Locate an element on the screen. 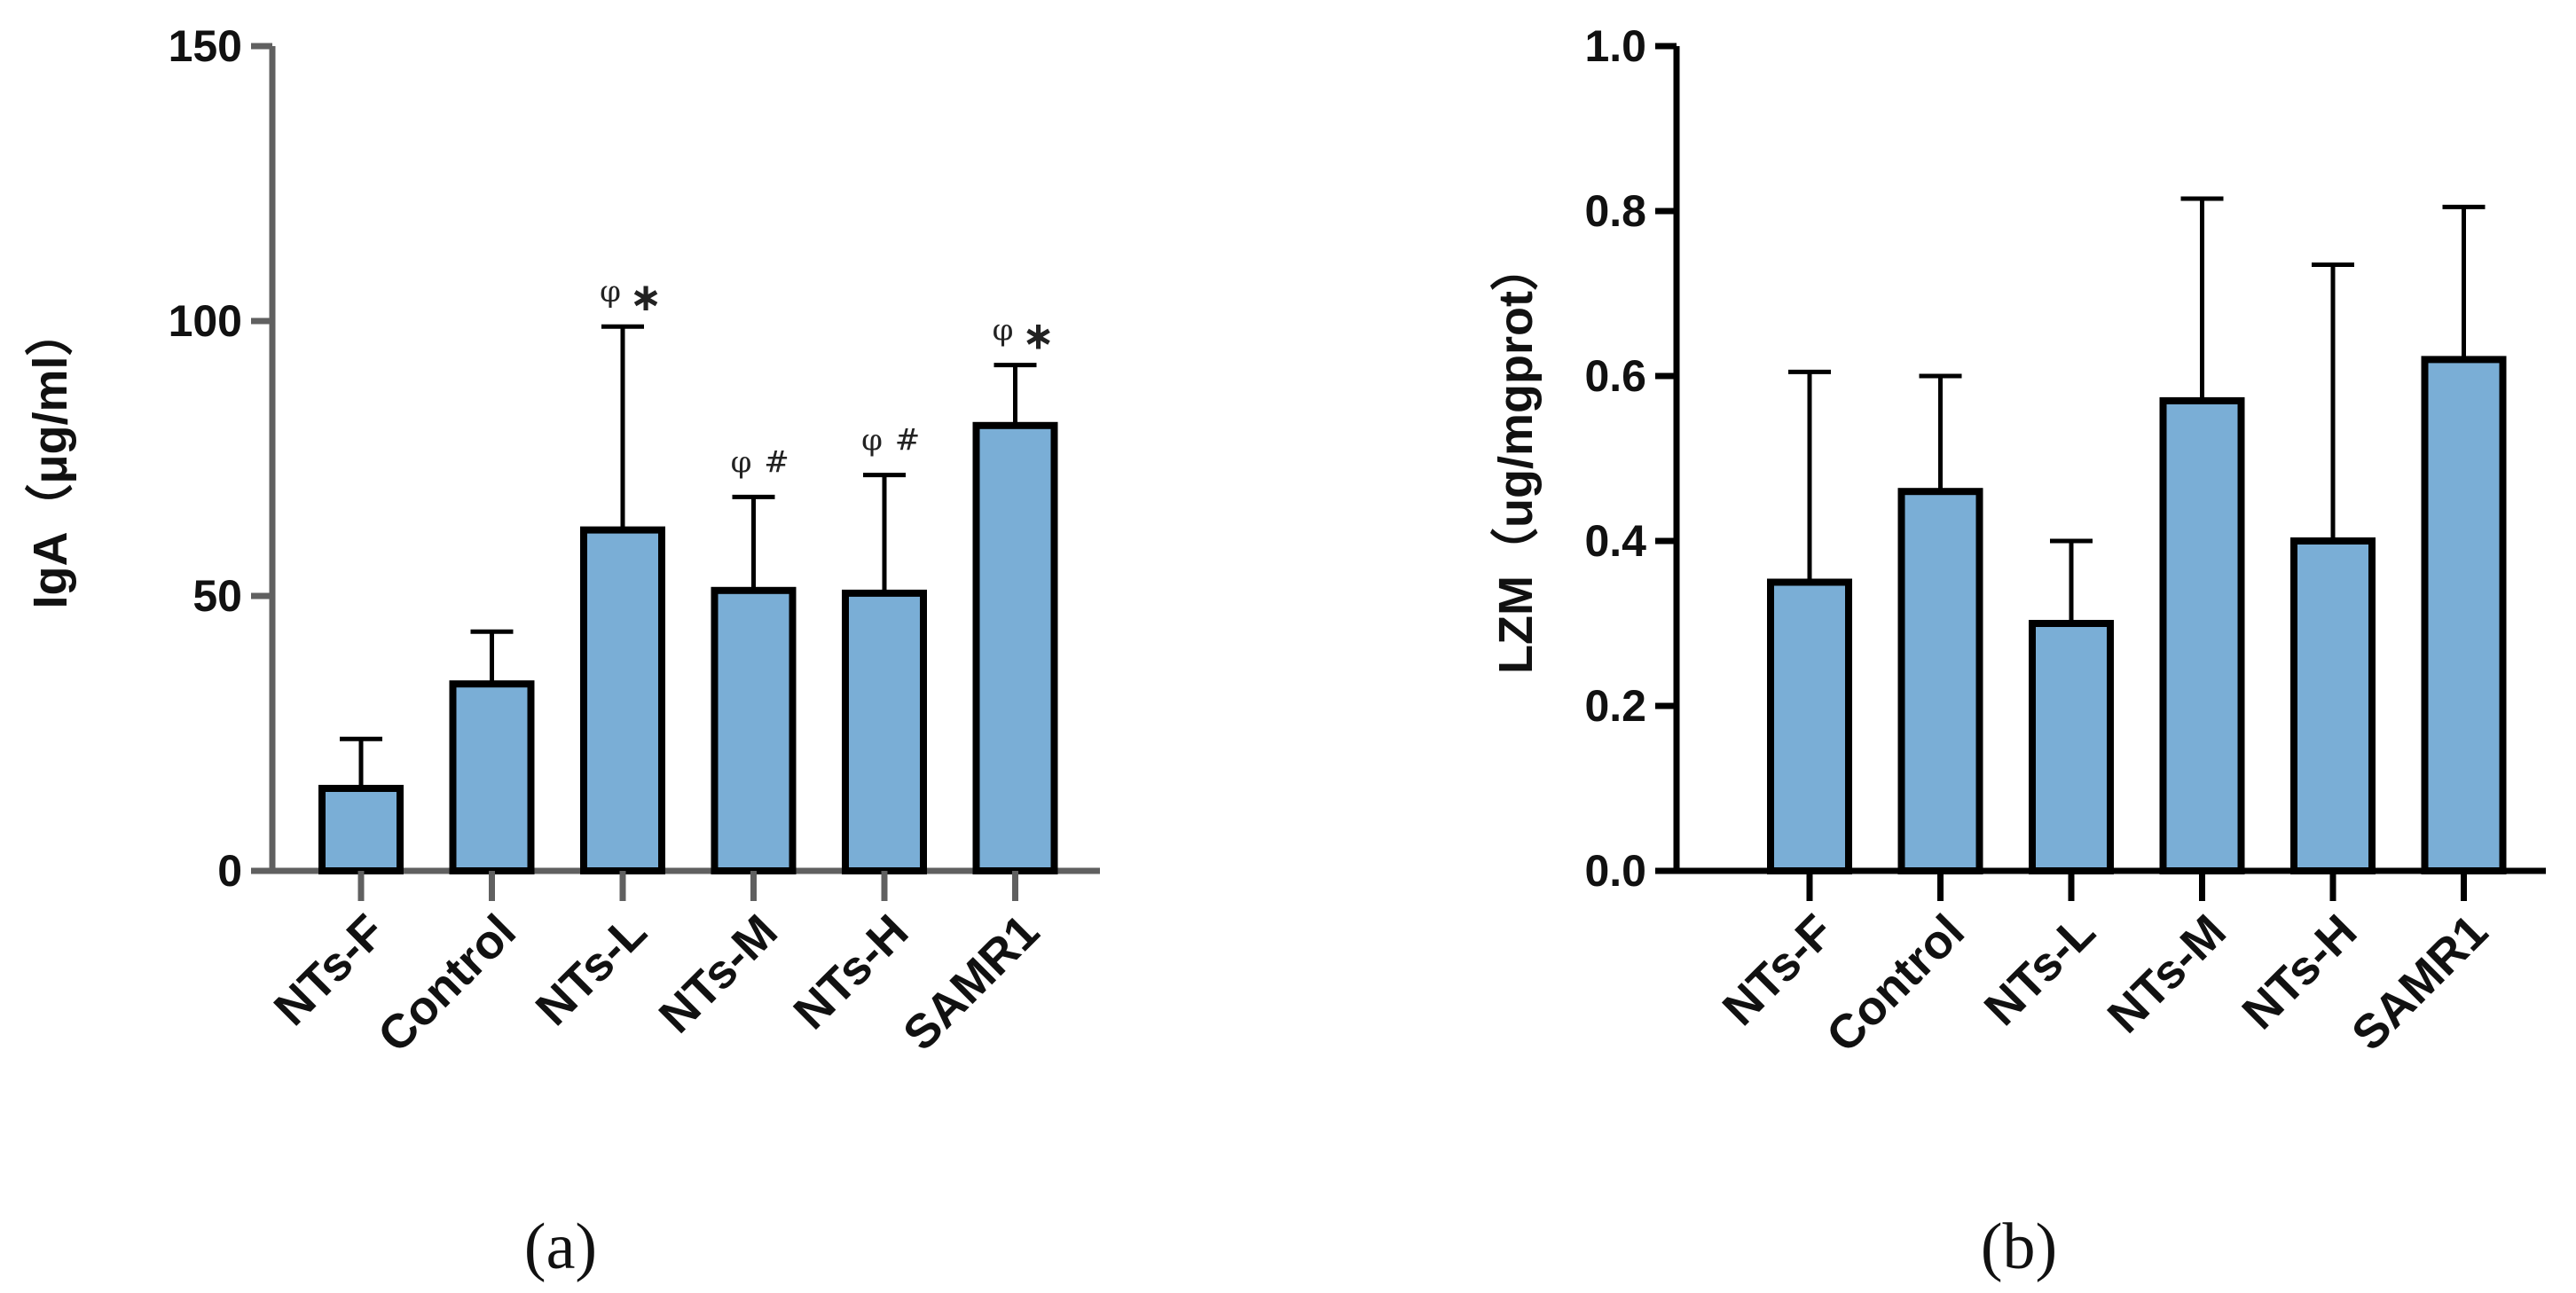  panel-b-bar-nts-l is located at coordinates (2071, 747).